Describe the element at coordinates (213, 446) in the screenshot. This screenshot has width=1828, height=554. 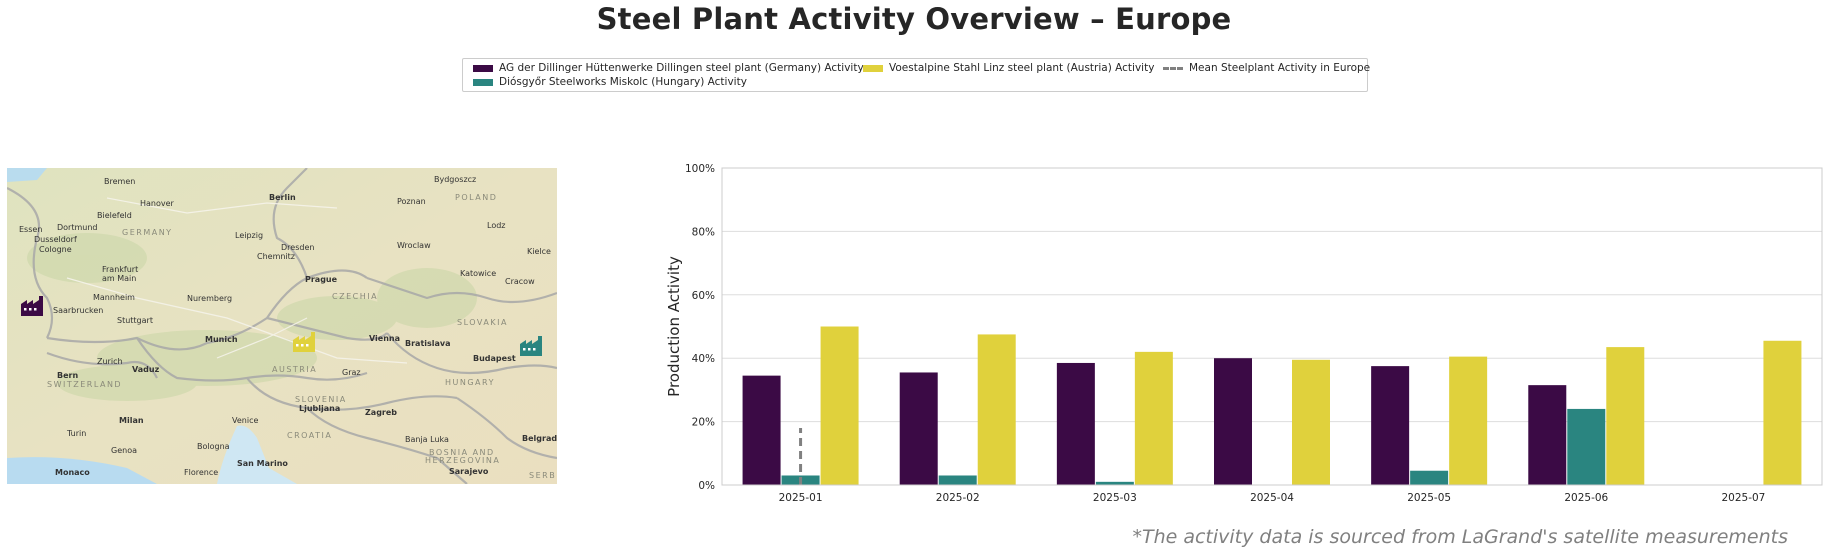
I see `svg-text: Bologna` at that location.